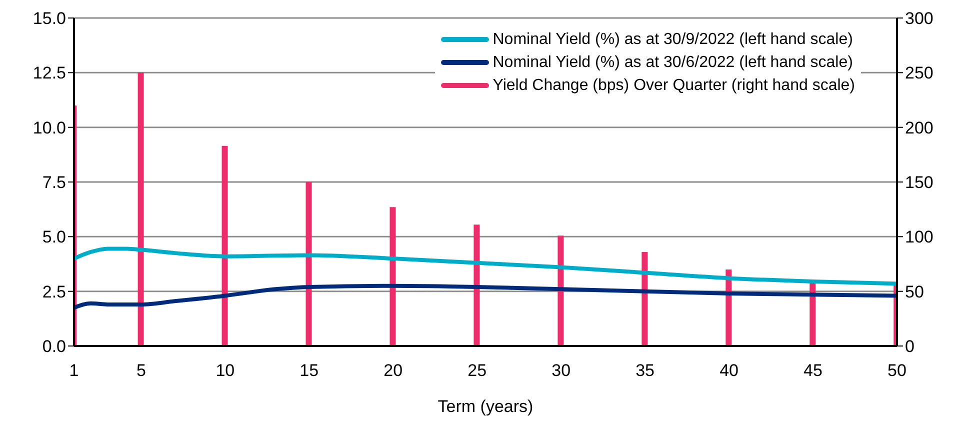  What do you see at coordinates (909, 346) in the screenshot?
I see `y2-tick-label: 0` at bounding box center [909, 346].